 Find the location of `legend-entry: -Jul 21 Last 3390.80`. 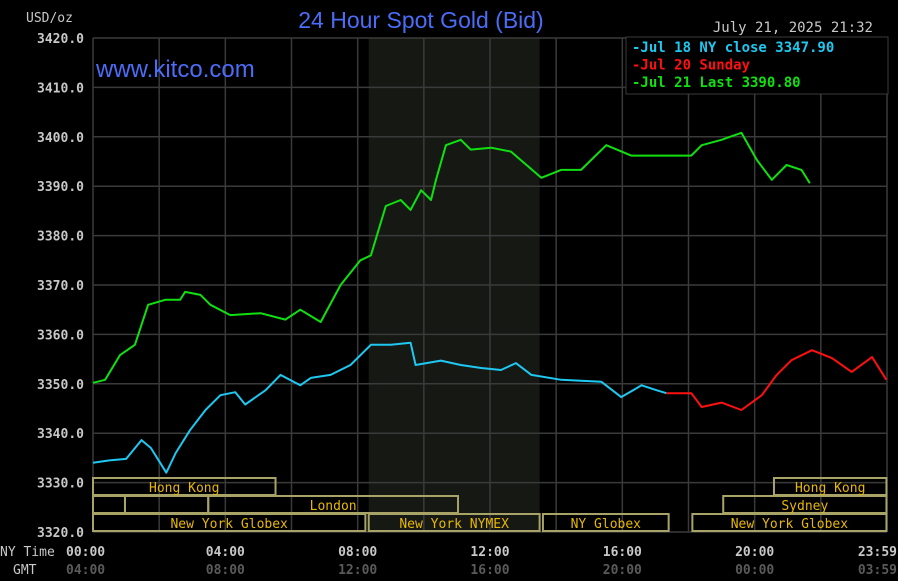

legend-entry: -Jul 21 Last 3390.80 is located at coordinates (716, 83).